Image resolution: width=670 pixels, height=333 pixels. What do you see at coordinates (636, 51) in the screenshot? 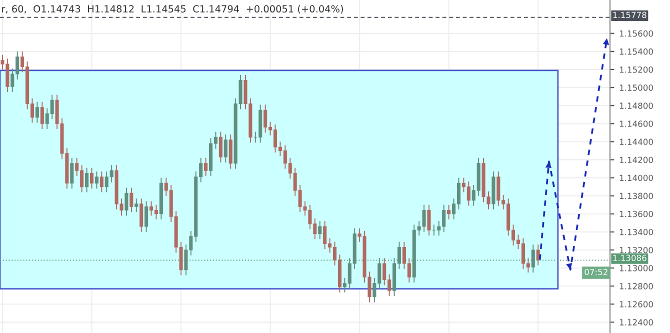
I see `y-tick-label: 1.15400` at bounding box center [636, 51].